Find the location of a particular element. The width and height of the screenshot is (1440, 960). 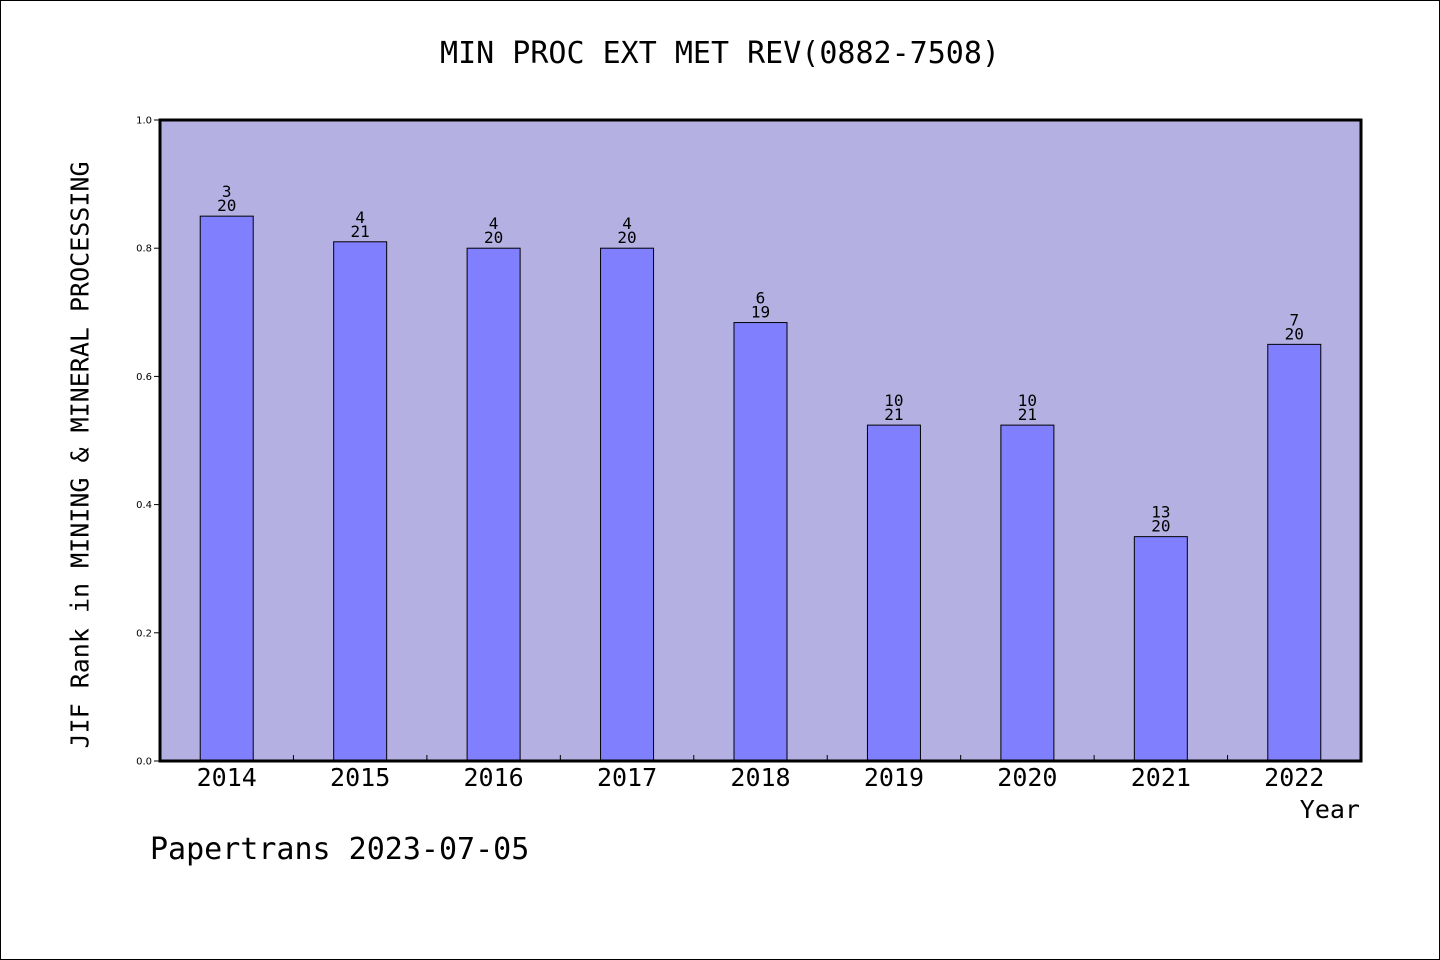

bar-label-rank: 7 is located at coordinates (1294, 319).